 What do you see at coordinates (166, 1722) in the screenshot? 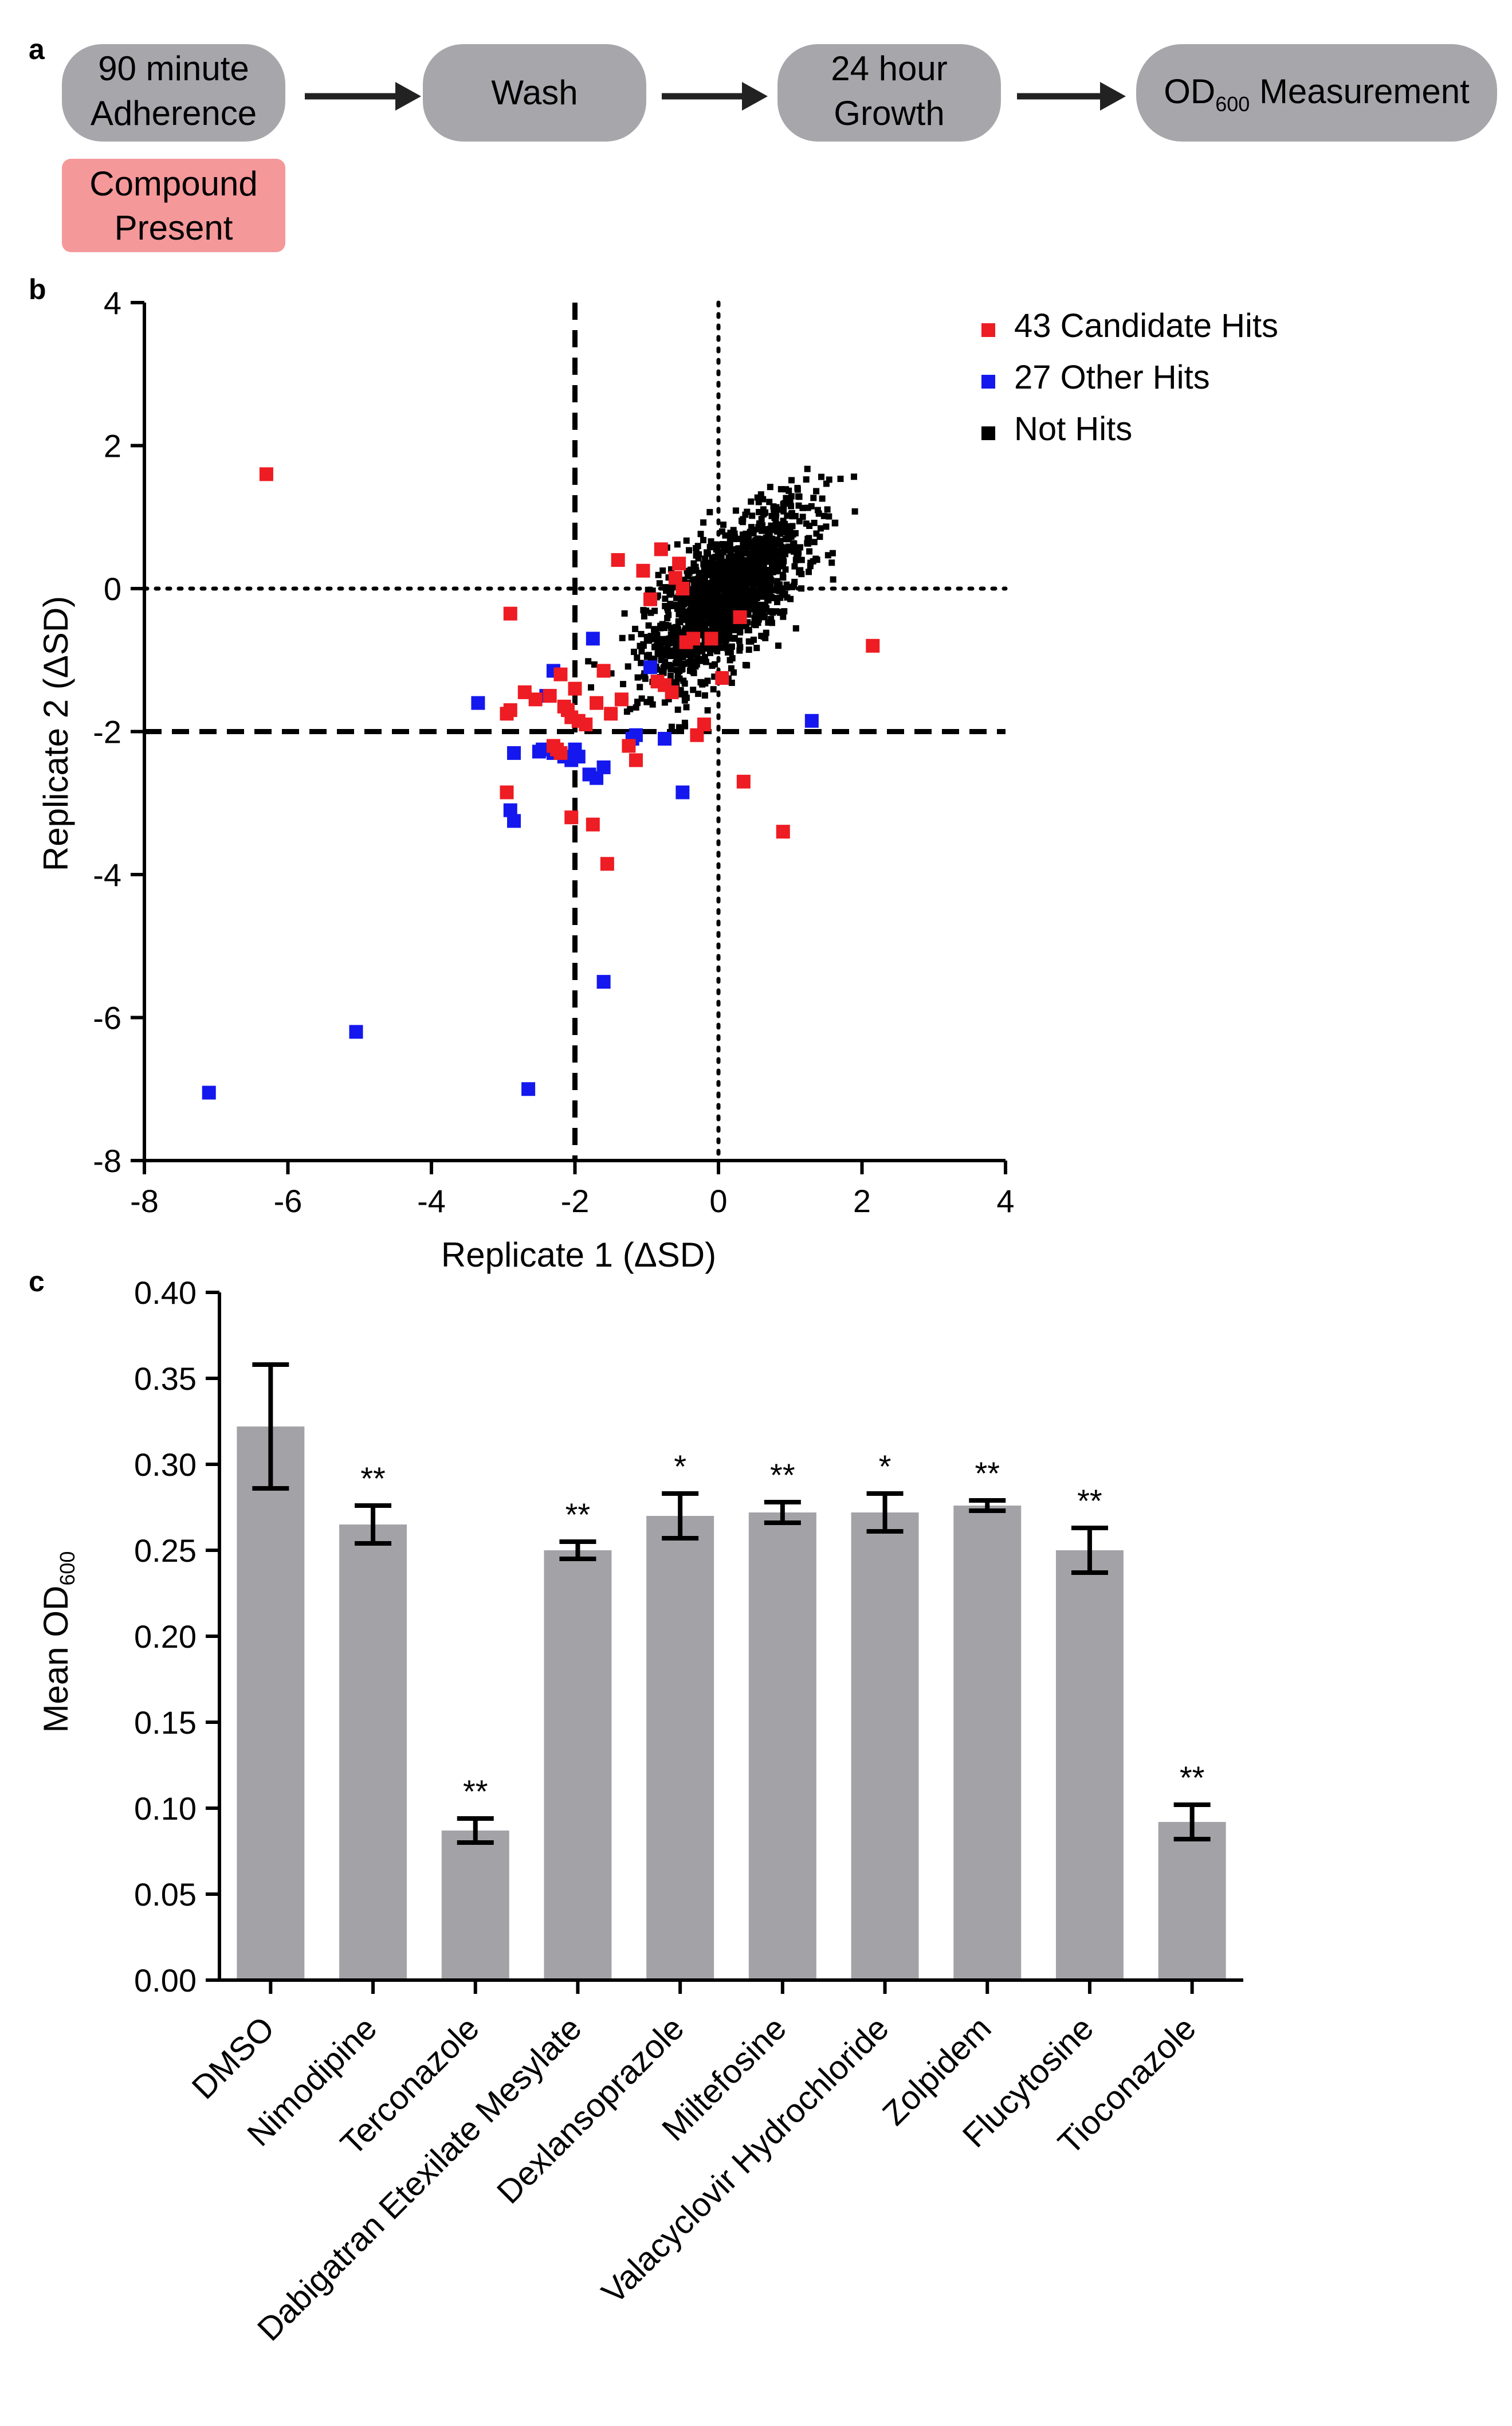
I see `bar-y-tick-label: 0.15` at bounding box center [166, 1722].